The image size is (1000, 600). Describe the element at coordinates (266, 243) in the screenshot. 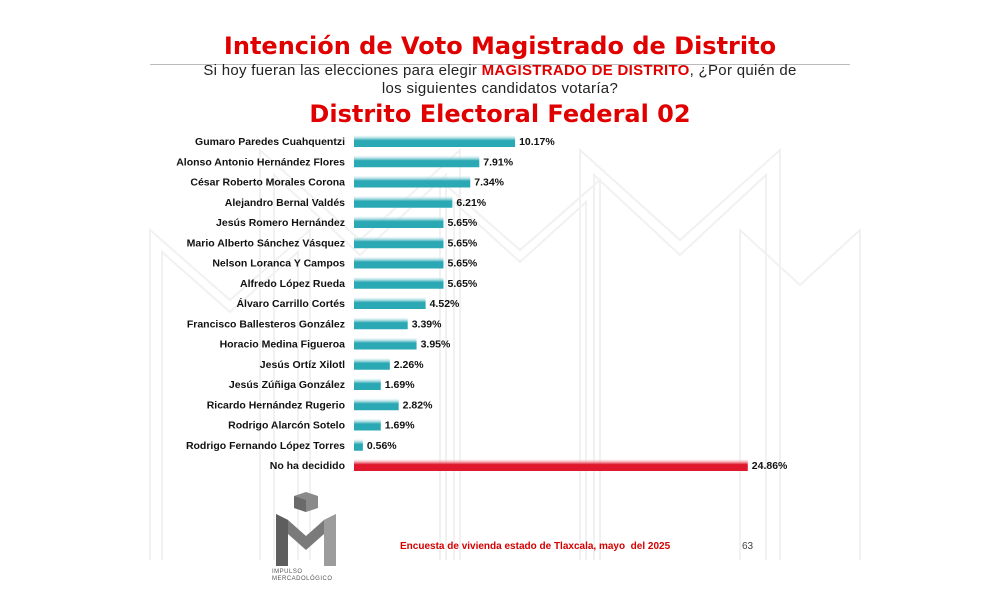

I see `category-label: Mario Alberto Sánchez Vásquez` at that location.